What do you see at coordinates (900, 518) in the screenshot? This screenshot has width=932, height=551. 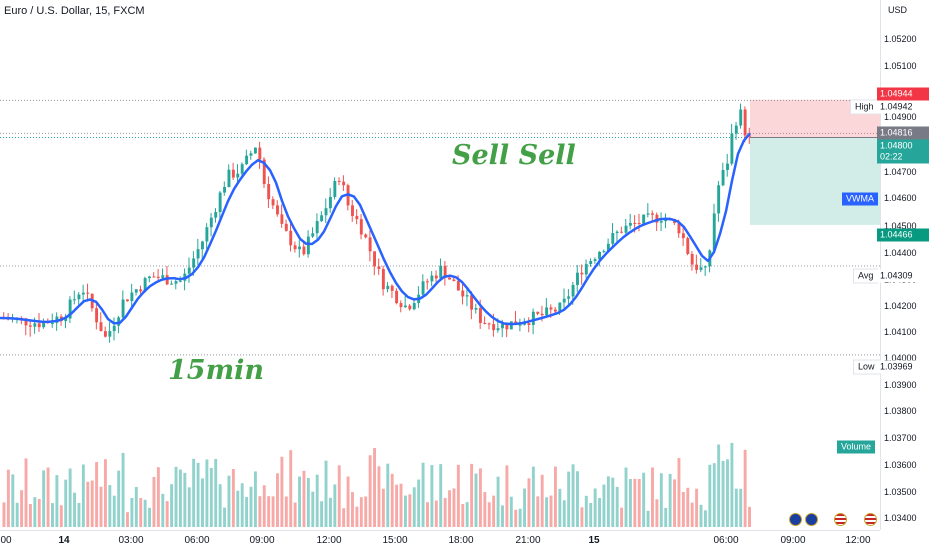 I see `price-tick: 1.03400` at bounding box center [900, 518].